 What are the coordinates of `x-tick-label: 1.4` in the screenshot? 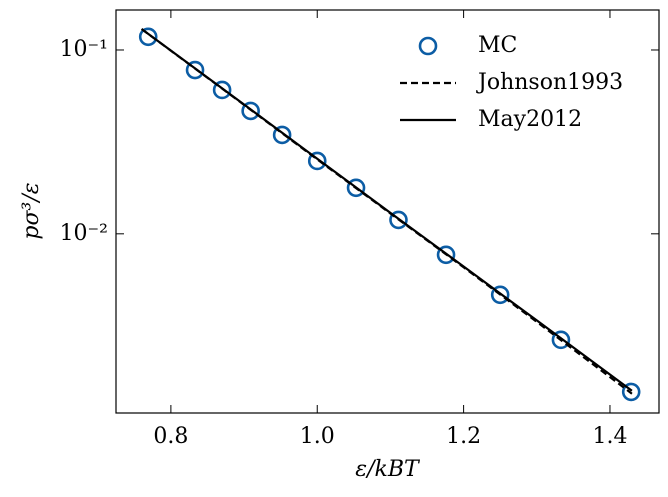 It's located at (609, 436).